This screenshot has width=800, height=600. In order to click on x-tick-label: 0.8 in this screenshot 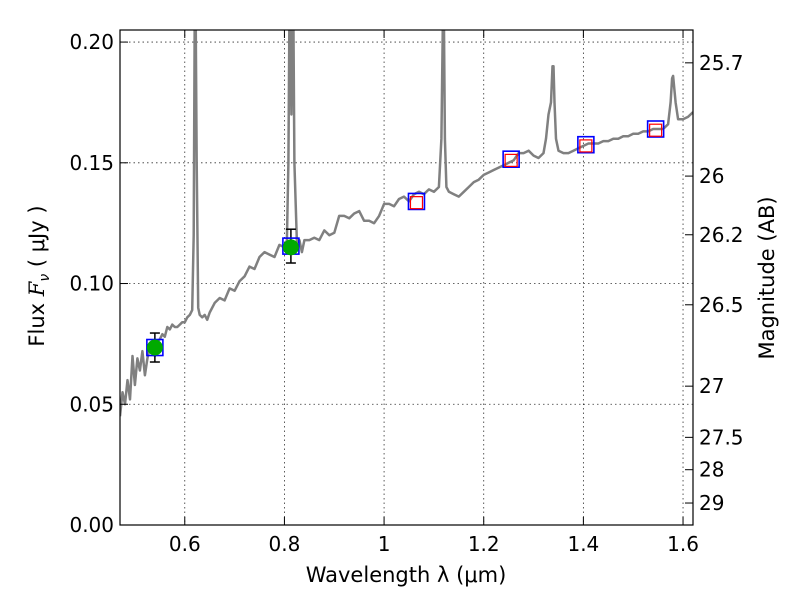, I will do `click(285, 544)`.